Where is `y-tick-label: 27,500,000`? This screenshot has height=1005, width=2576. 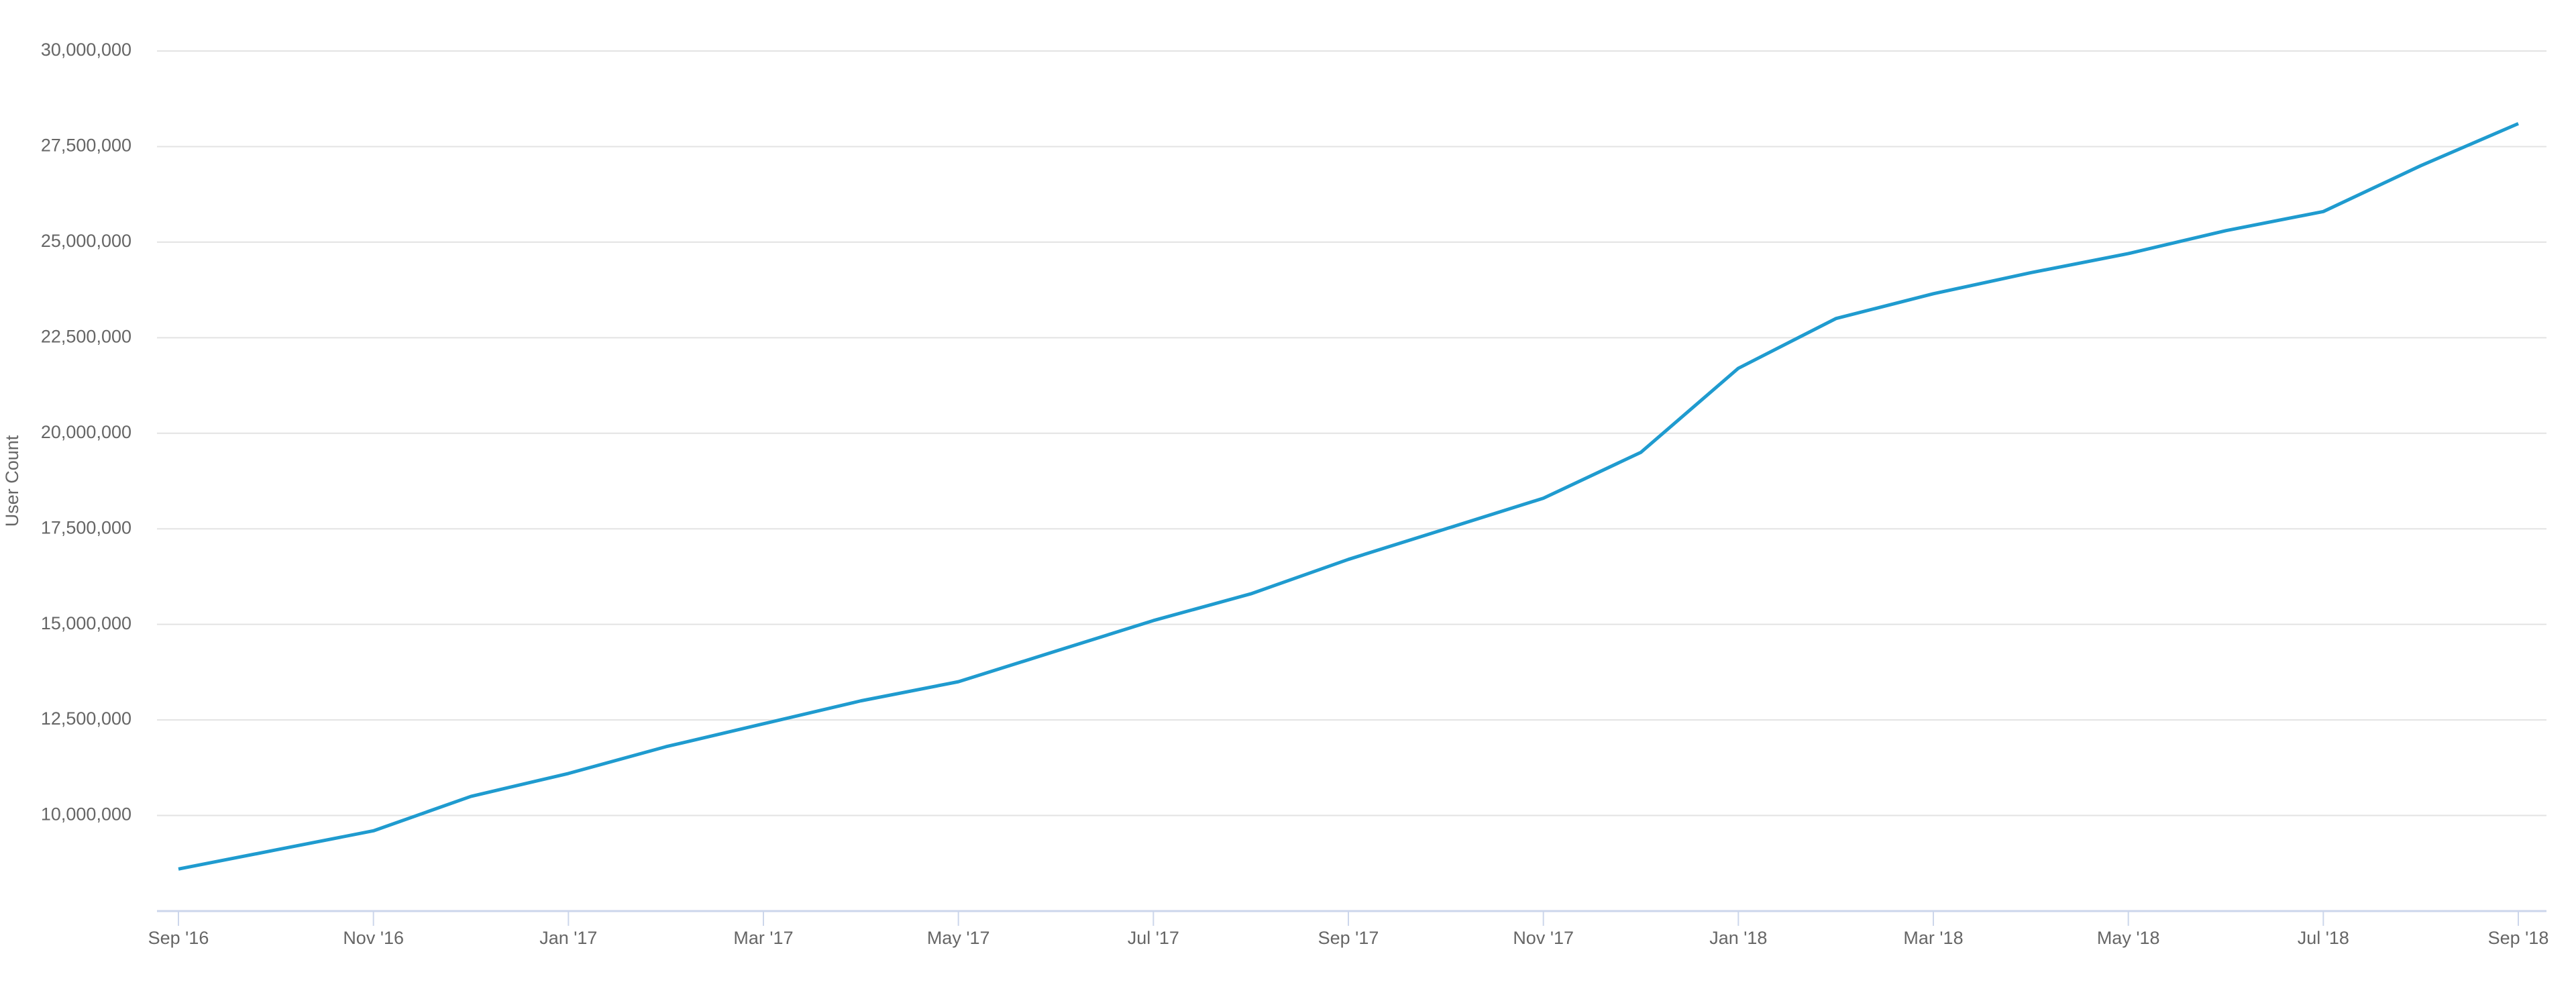 y-tick-label: 27,500,000 is located at coordinates (86, 146).